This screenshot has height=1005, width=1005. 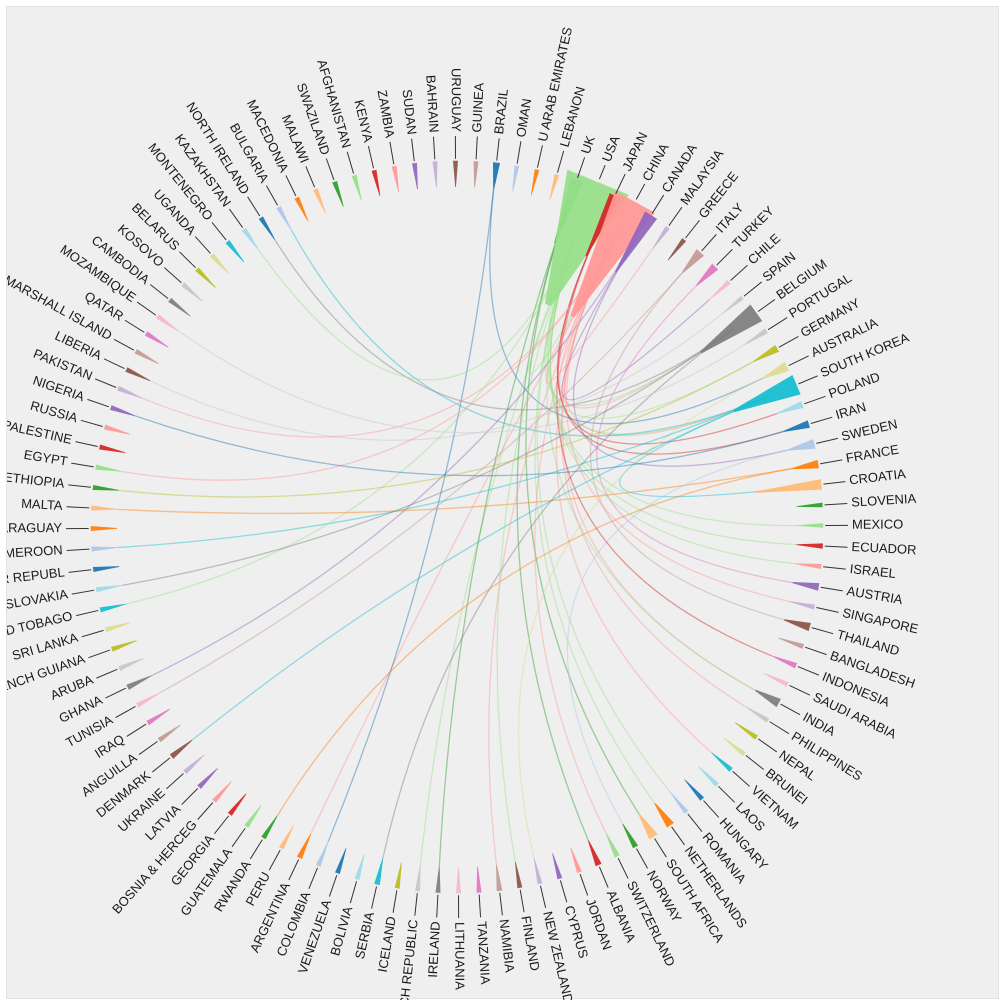 What do you see at coordinates (356, 187) in the screenshot?
I see `group-arc-afghanistan` at bounding box center [356, 187].